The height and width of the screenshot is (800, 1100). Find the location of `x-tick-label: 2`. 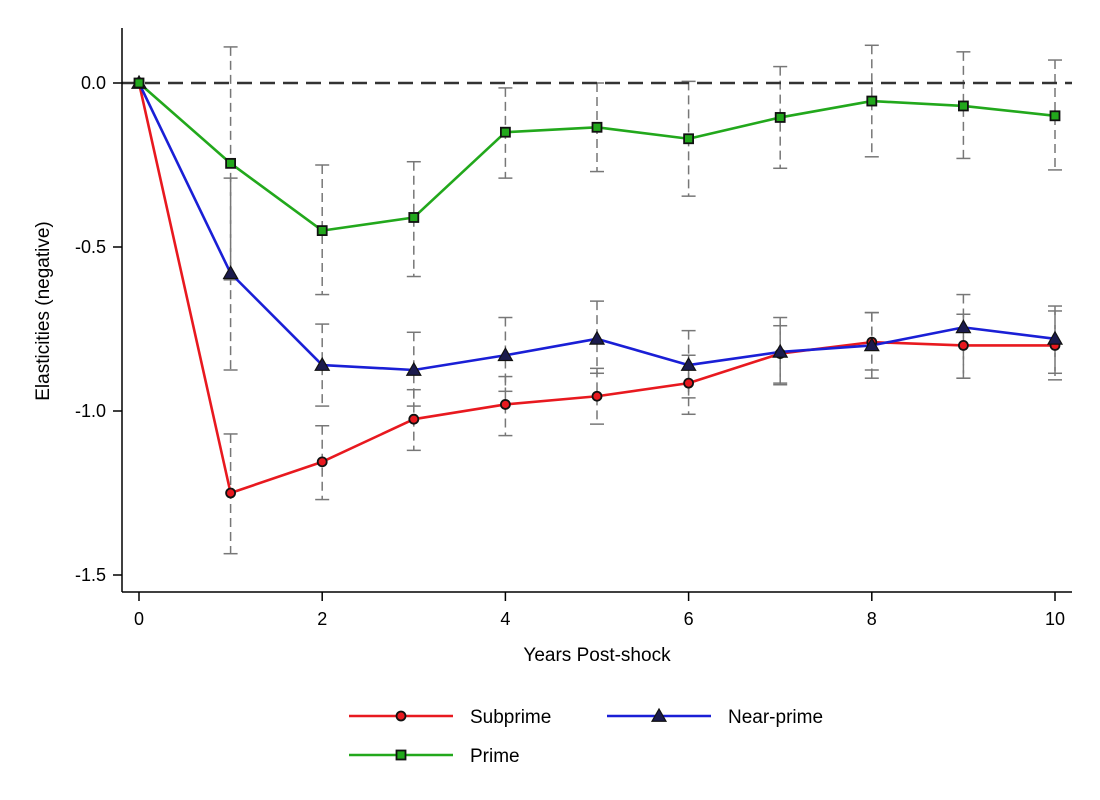

x-tick-label: 2 is located at coordinates (322, 619).